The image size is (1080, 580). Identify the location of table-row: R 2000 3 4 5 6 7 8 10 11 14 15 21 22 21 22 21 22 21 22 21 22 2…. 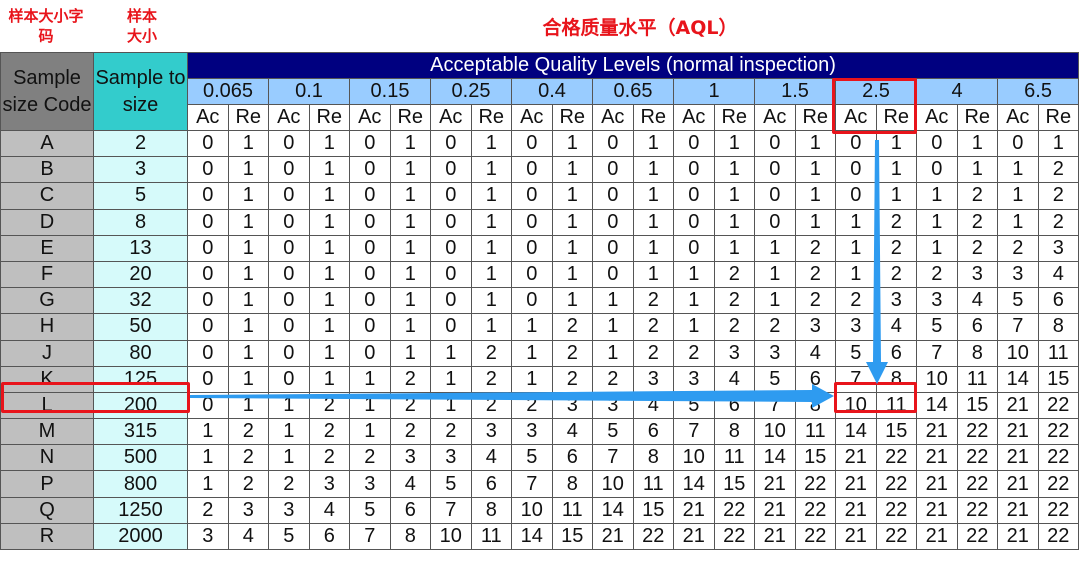
(540, 536).